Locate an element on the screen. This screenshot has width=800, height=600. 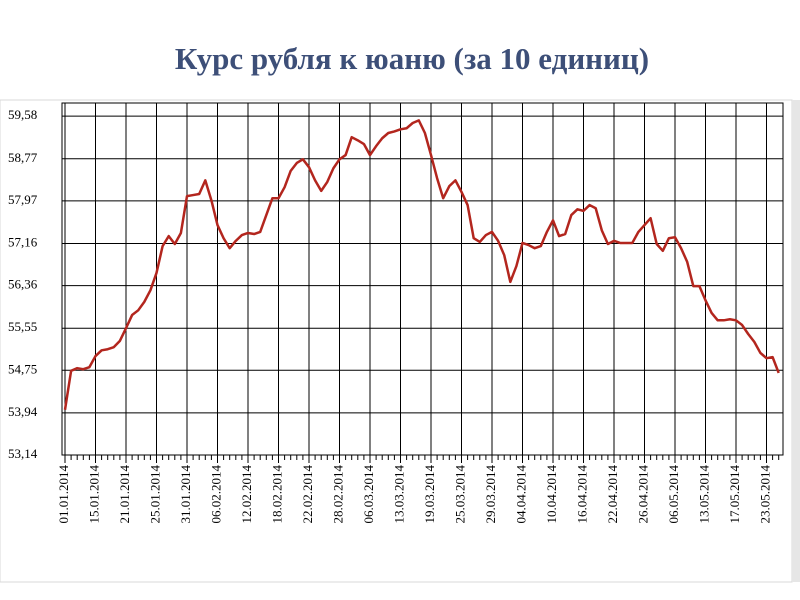
y-tick-label: 58,77 is located at coordinates (23, 157).